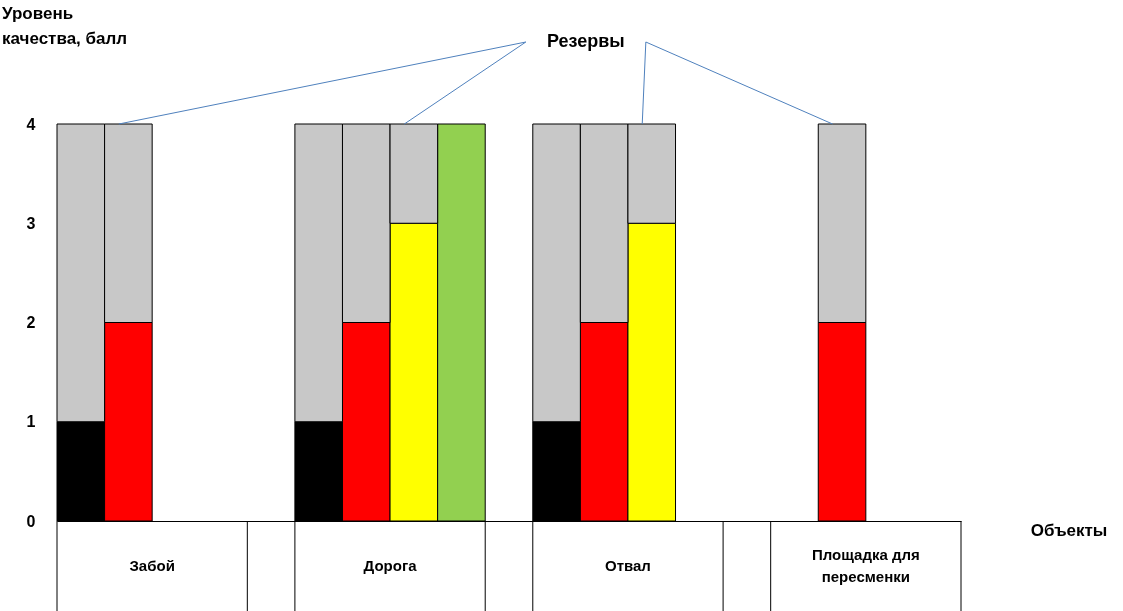 This screenshot has width=1123, height=611. I want to click on text: Площадка для пересменки, so click(865, 565).